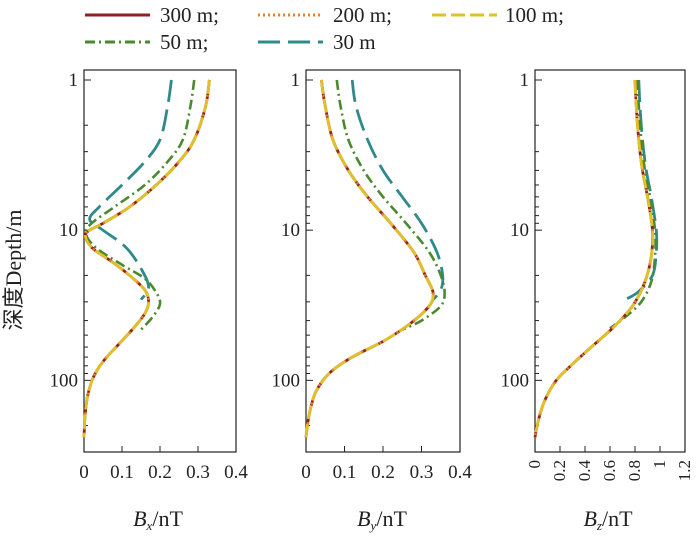  Describe the element at coordinates (589, 518) in the screenshot. I see `xlabel-bz-symbol: B` at that location.